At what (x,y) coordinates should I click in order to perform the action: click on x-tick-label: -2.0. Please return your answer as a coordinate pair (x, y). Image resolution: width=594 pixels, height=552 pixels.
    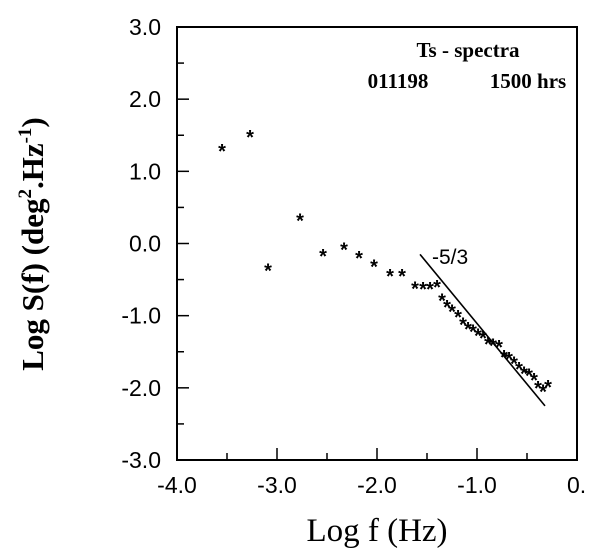
    Looking at the image, I should click on (377, 485).